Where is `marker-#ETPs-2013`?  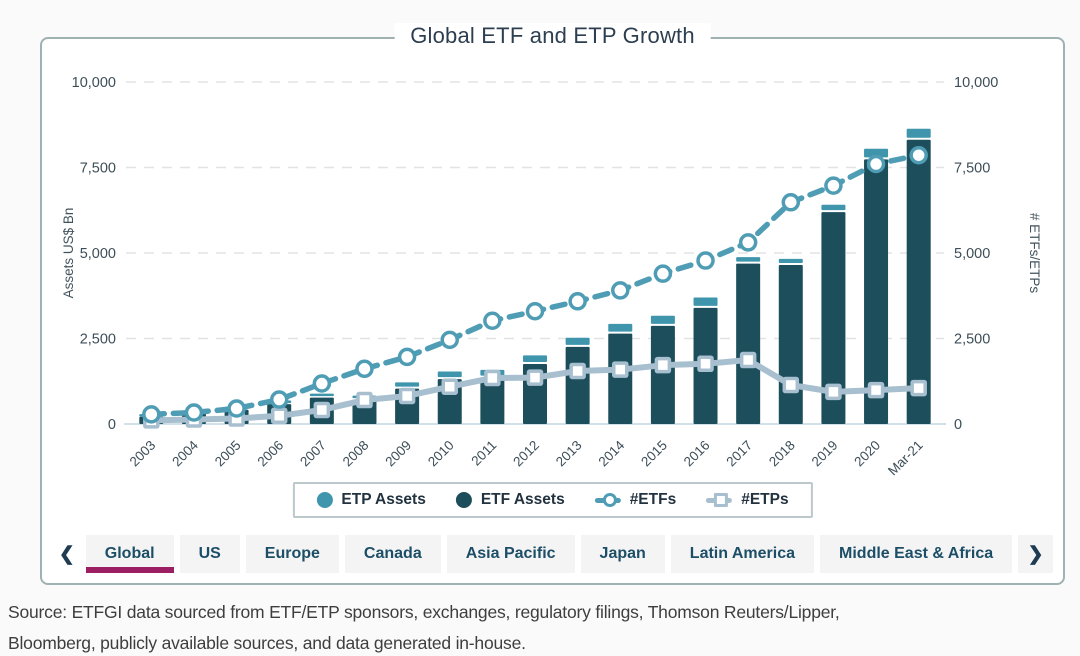 marker-#ETPs-2013 is located at coordinates (577, 371).